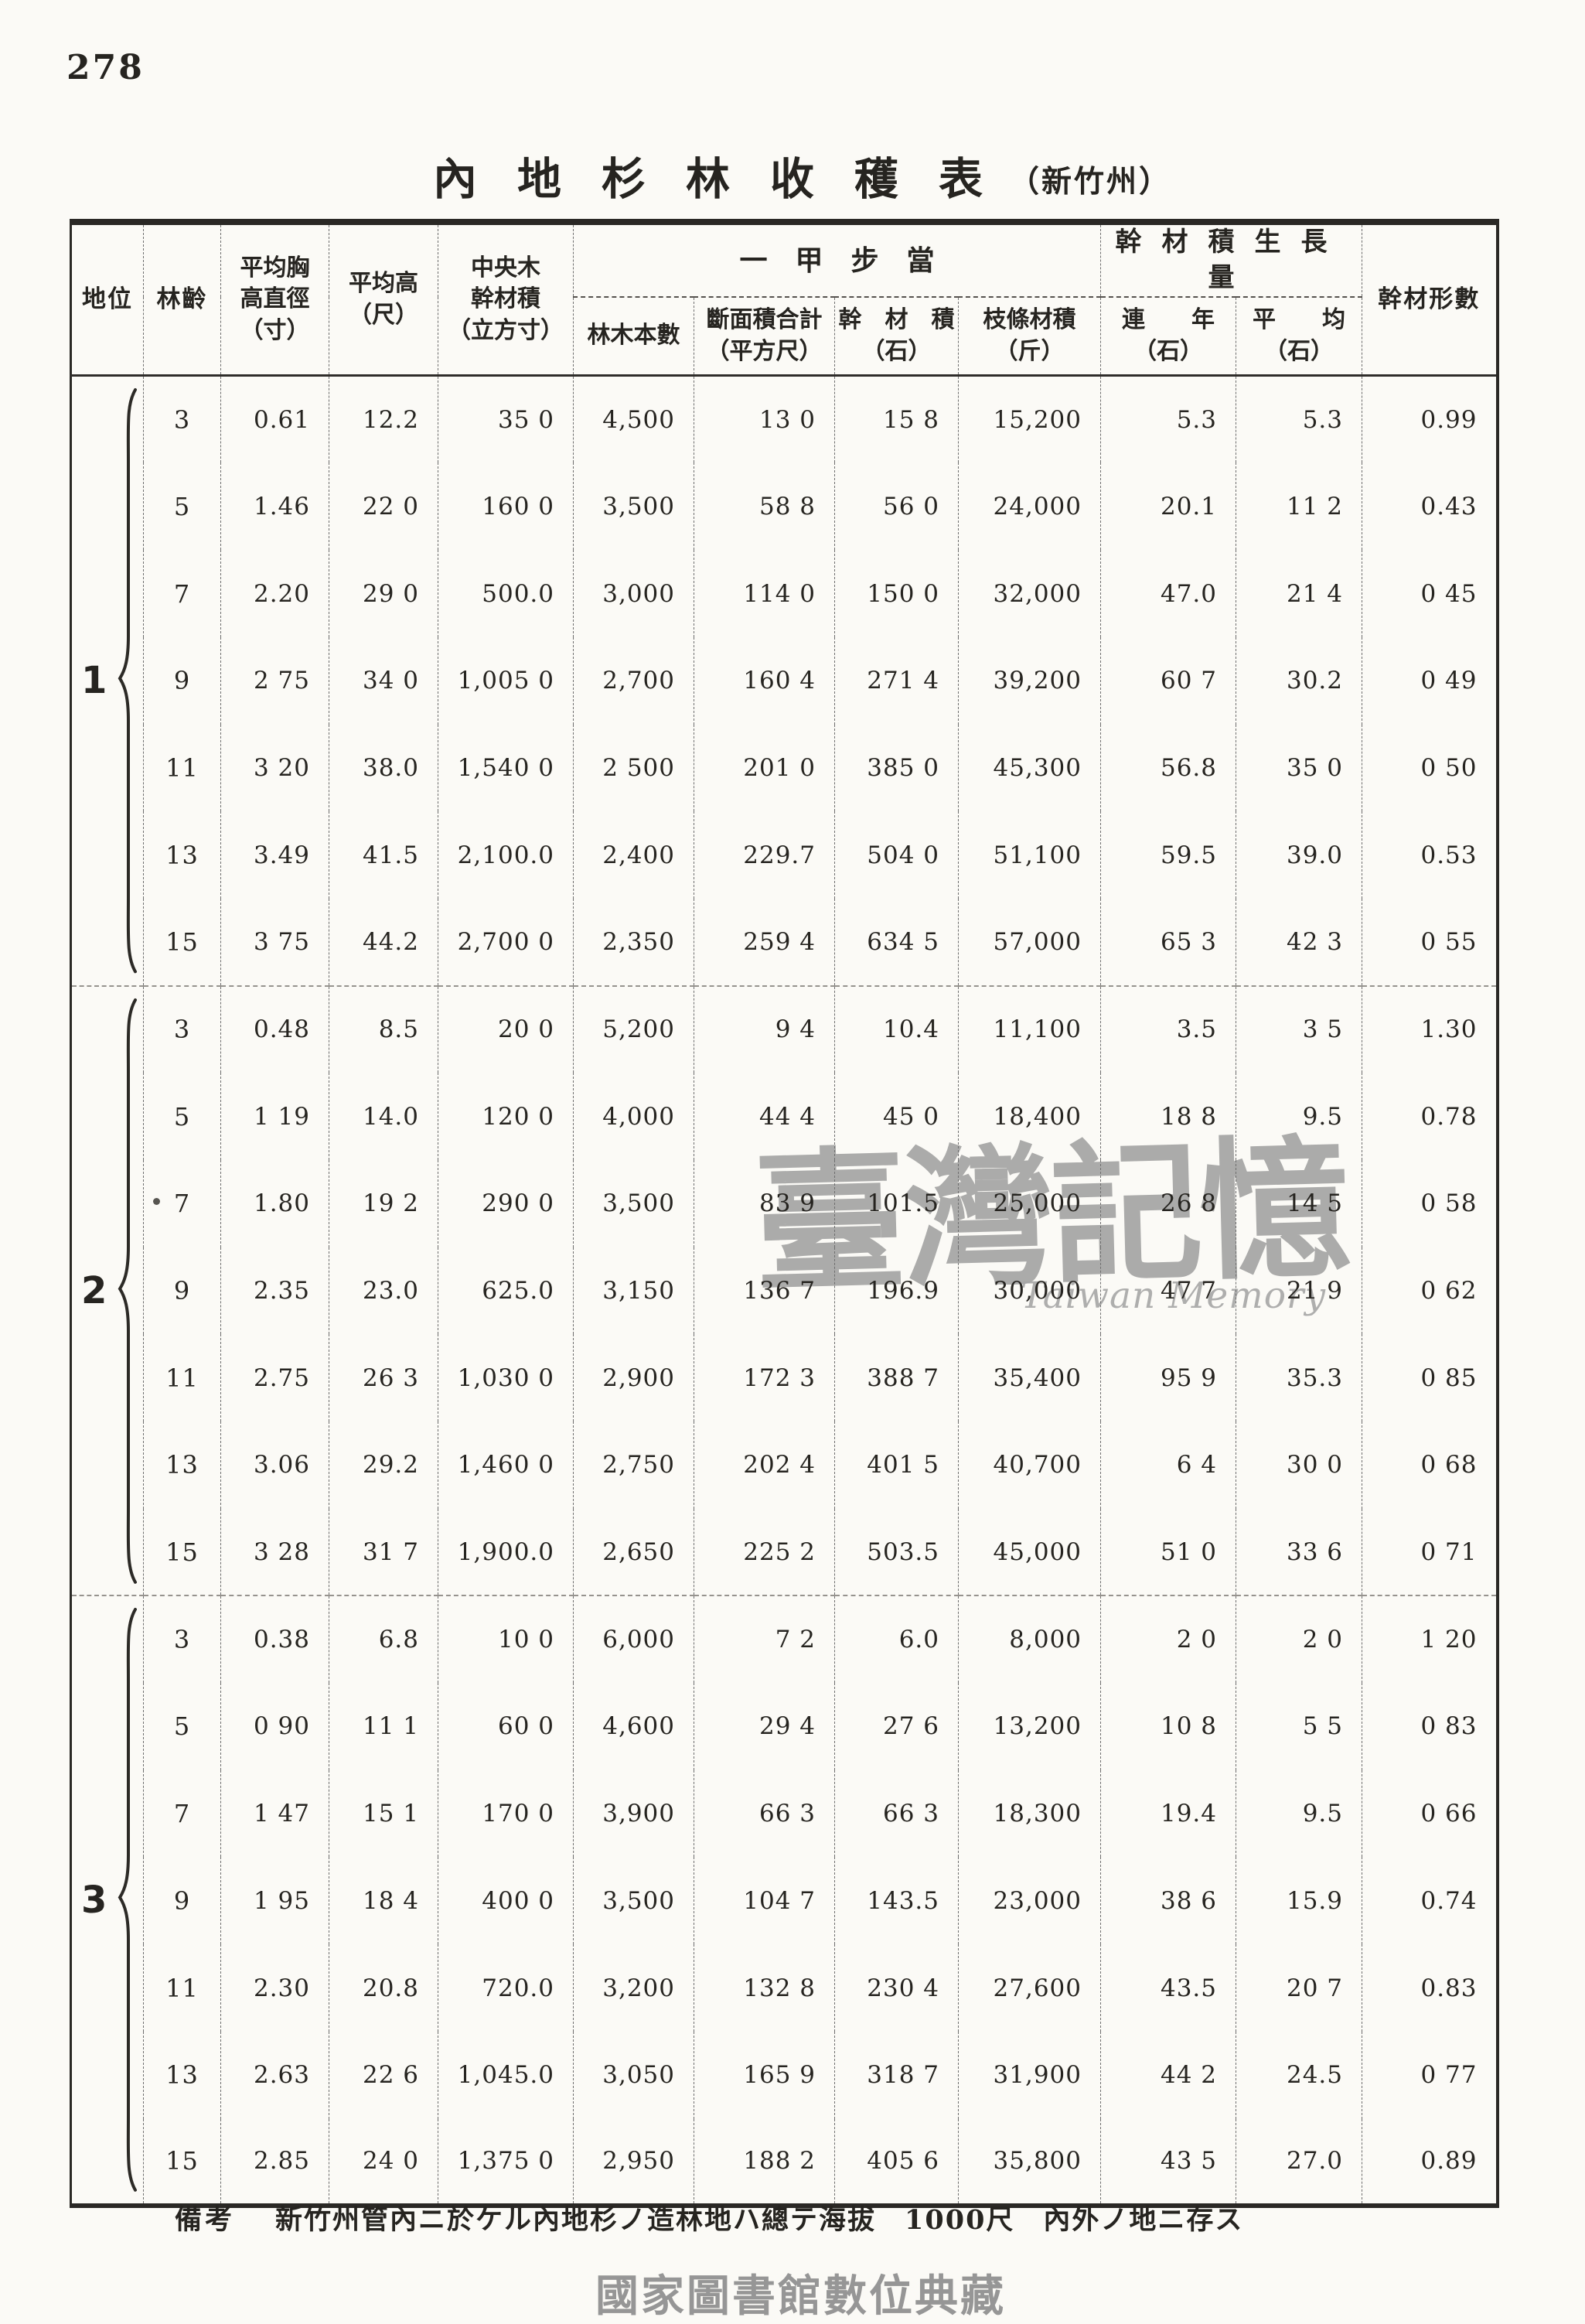 This screenshot has width=1585, height=2324. I want to click on annual-increment-cell: 38 6, so click(1168, 1901).